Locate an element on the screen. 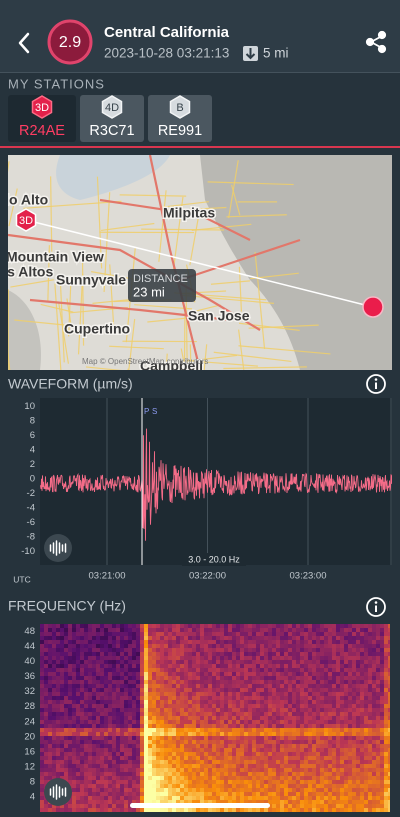  share-button is located at coordinates (376, 42).